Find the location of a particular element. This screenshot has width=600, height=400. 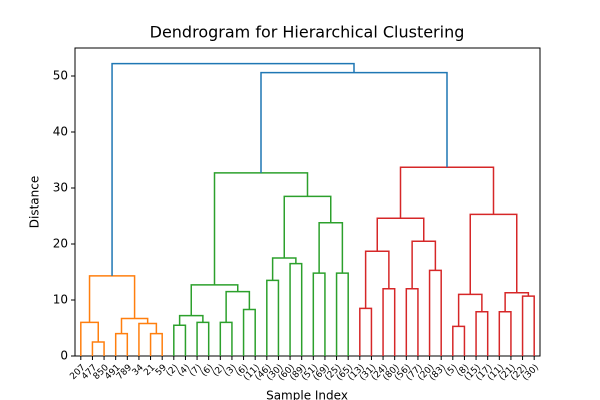

y-tick-label: 30 is located at coordinates (60, 188).